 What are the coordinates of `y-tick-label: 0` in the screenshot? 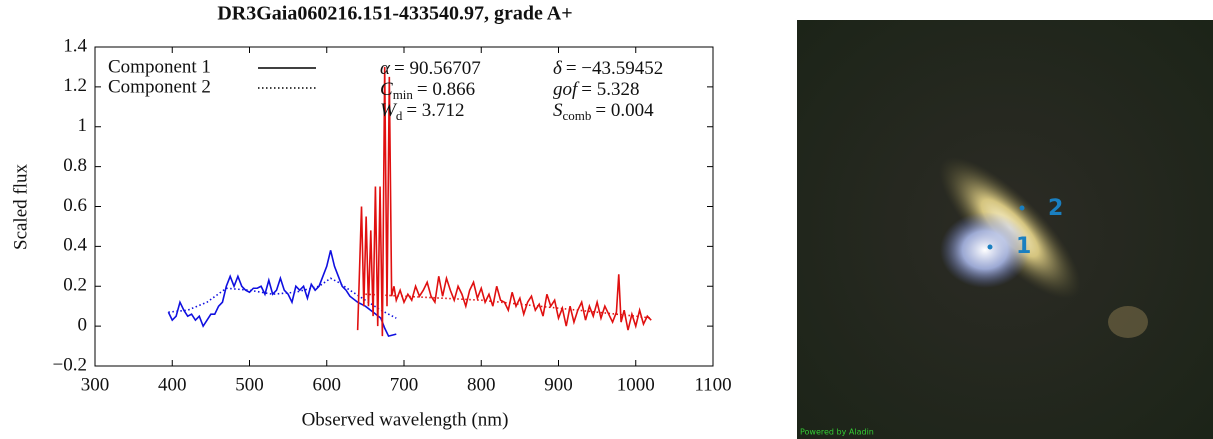 It's located at (83, 324).